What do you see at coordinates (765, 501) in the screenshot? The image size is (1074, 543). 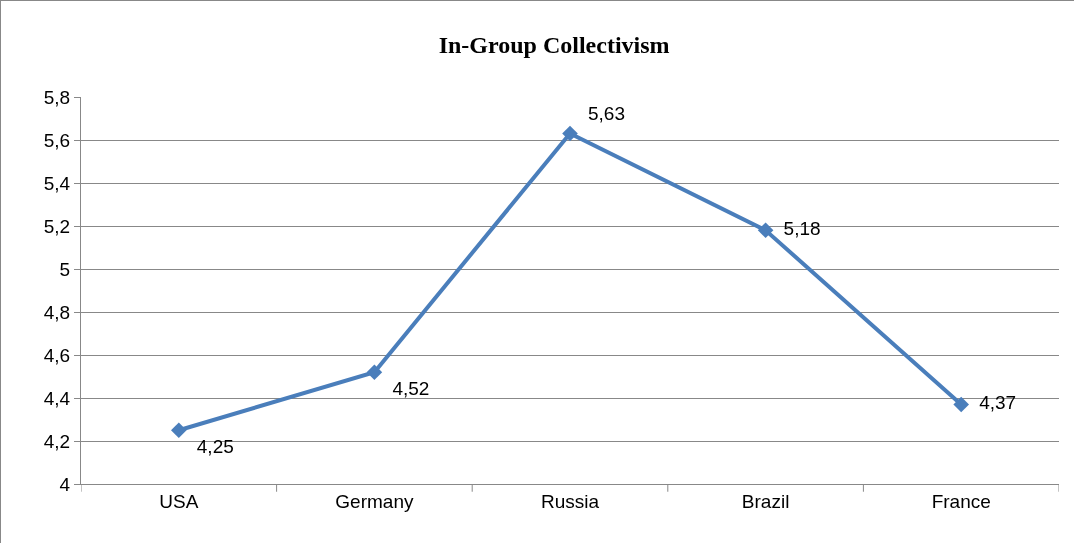 I see `x-tick-label: Brazil` at bounding box center [765, 501].